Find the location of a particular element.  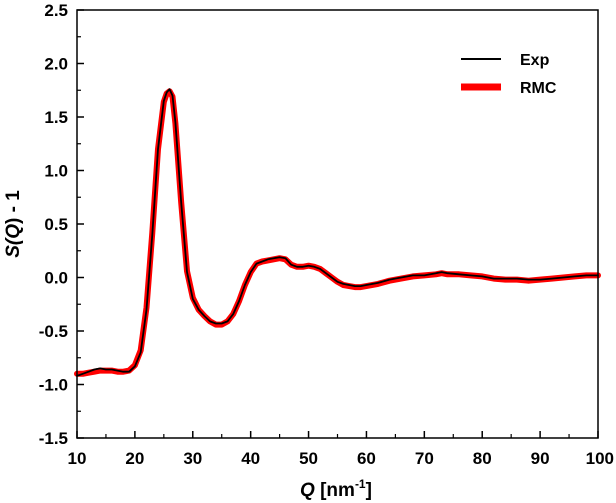

x-tick-label: 70 is located at coordinates (424, 458).